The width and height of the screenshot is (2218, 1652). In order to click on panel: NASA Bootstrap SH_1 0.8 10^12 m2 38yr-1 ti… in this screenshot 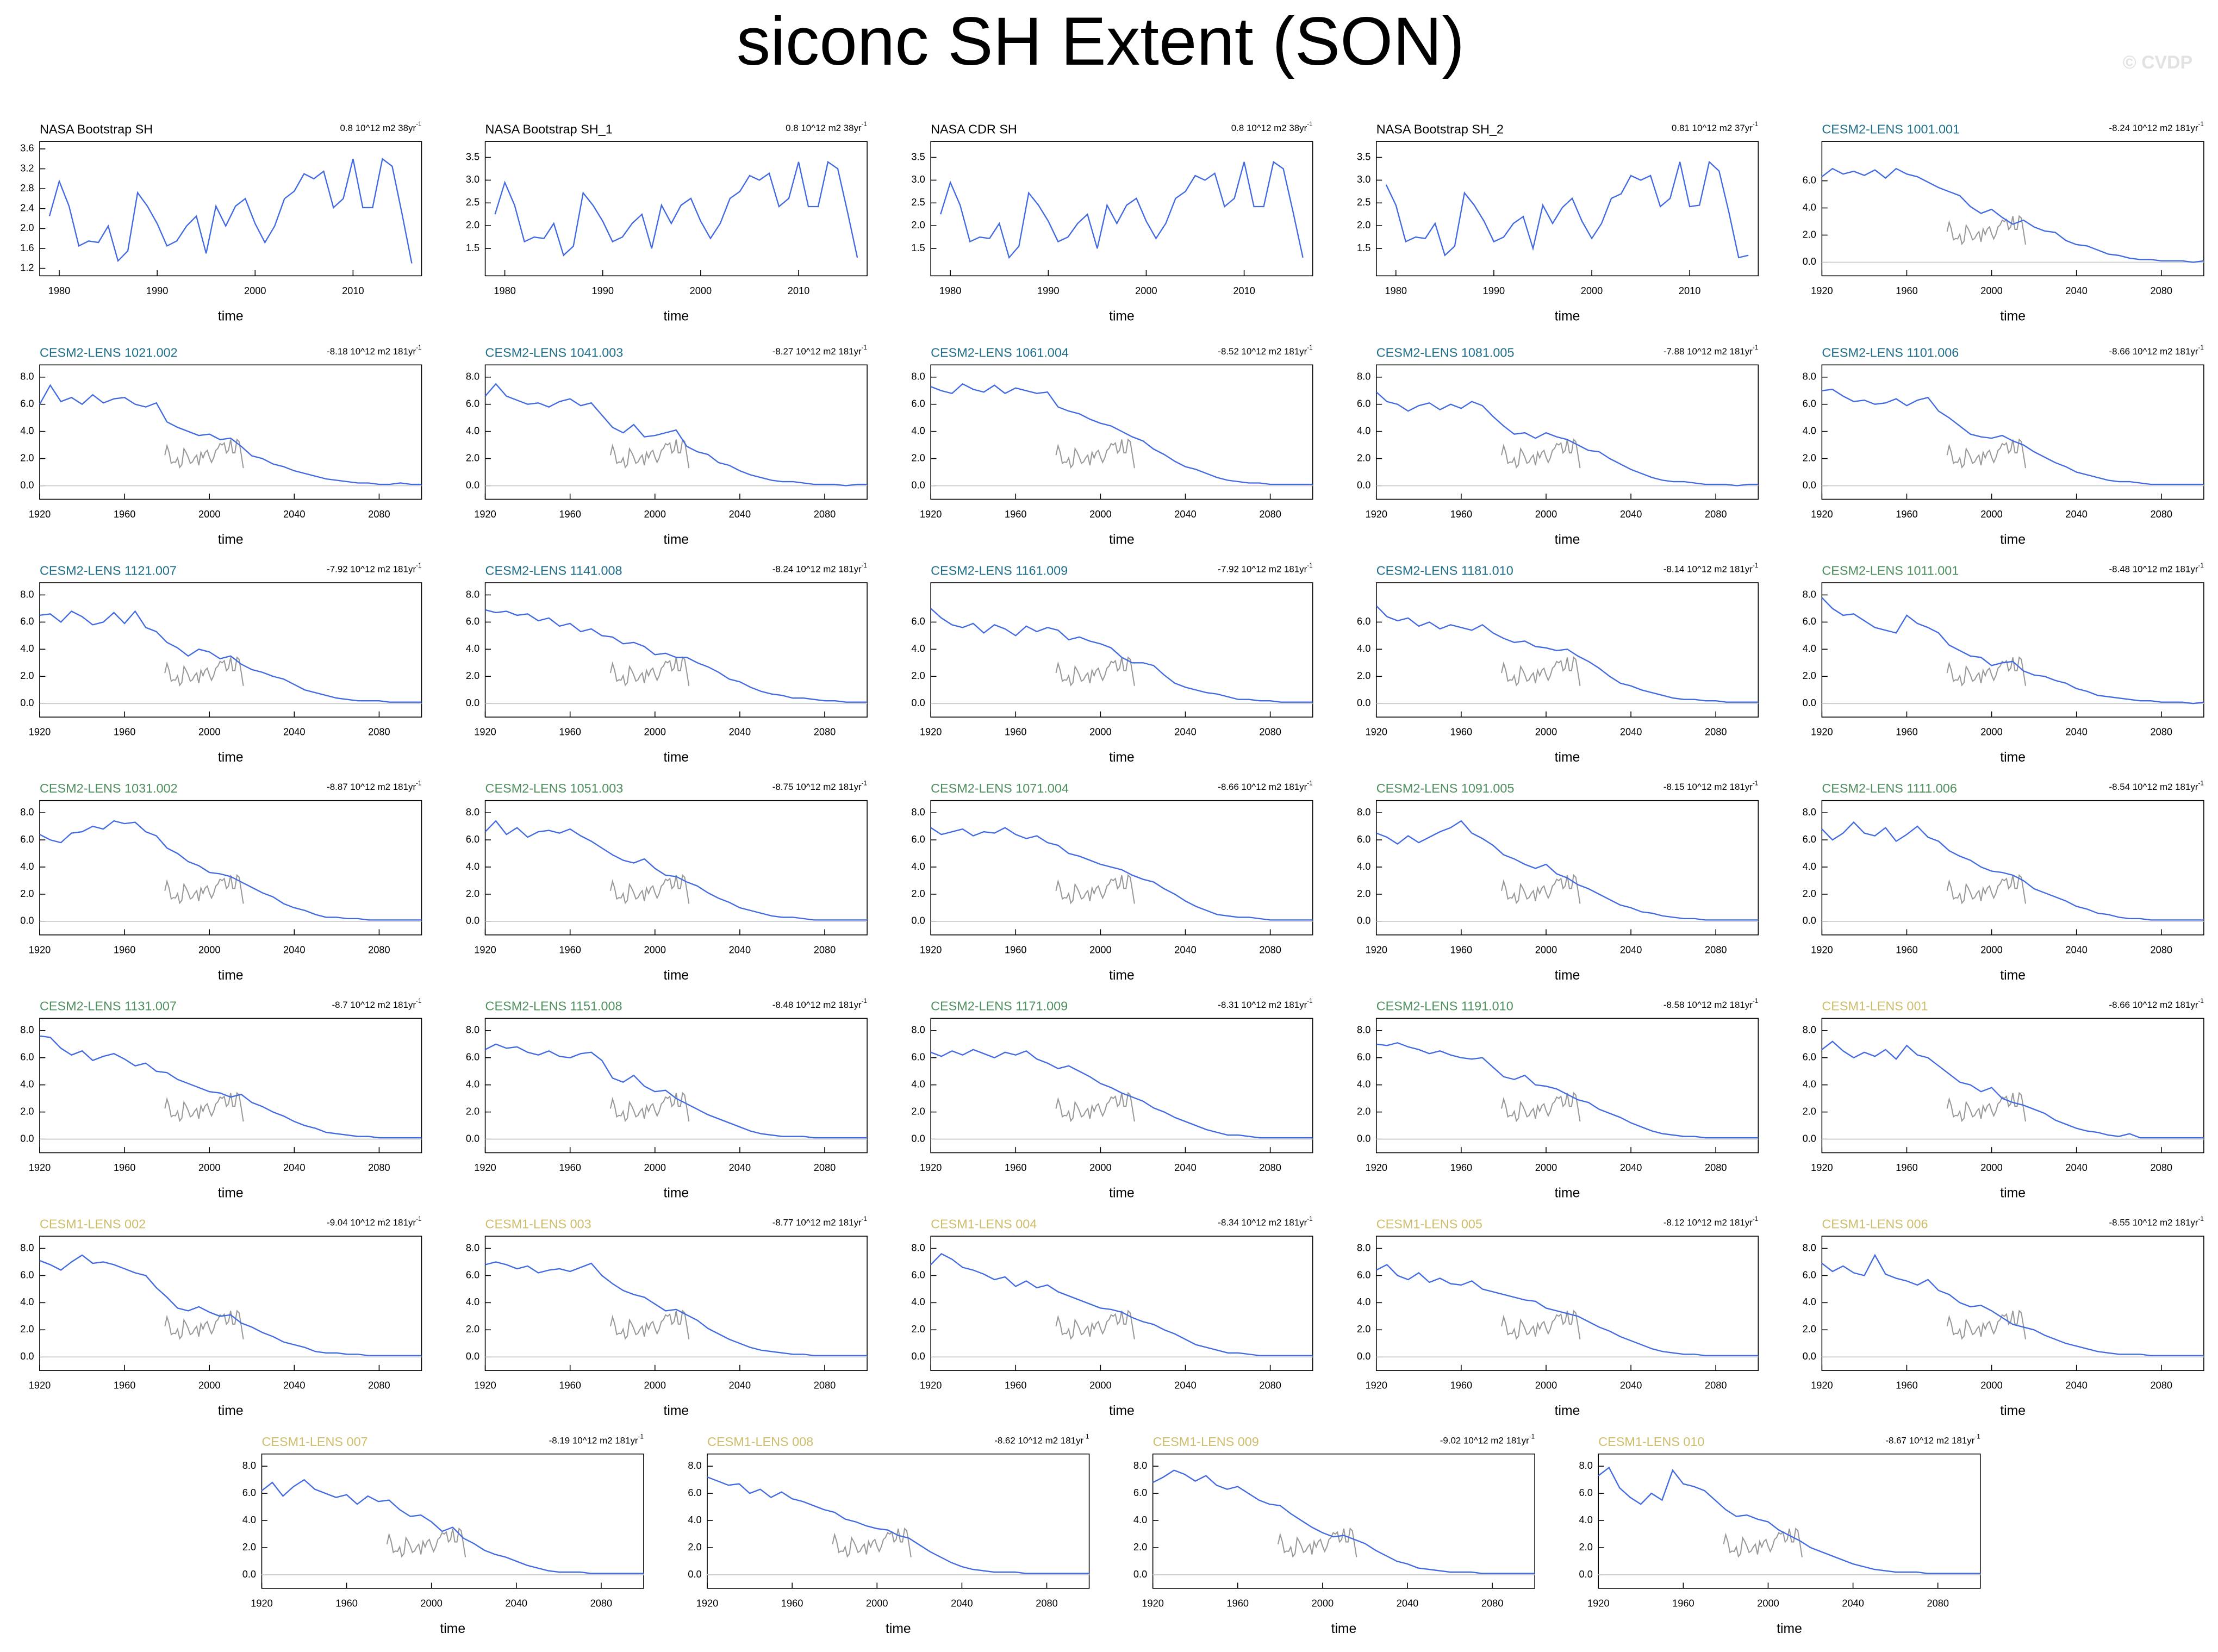, I will do `click(667, 222)`.